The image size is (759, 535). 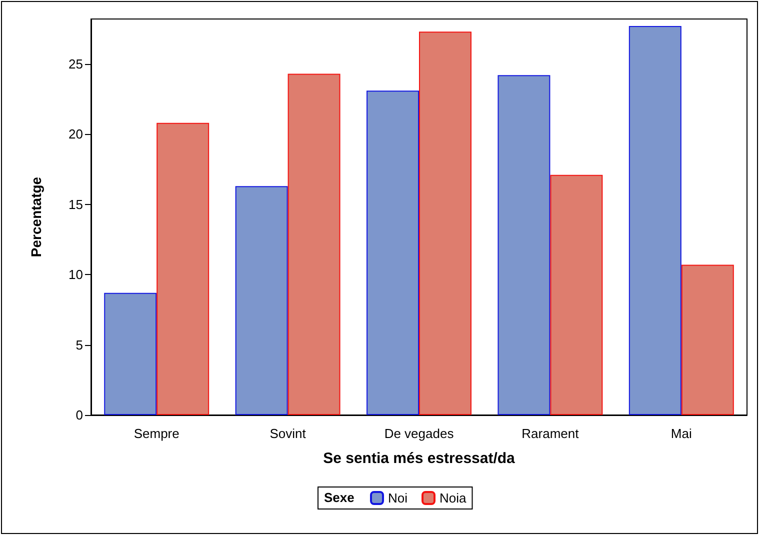 What do you see at coordinates (419, 433) in the screenshot?
I see `x-tick-label: De vegades` at bounding box center [419, 433].